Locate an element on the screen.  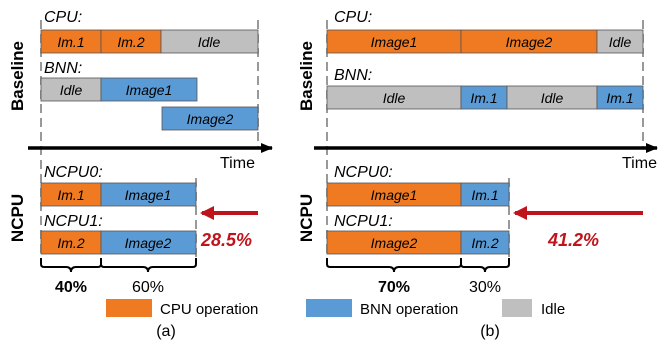
legend: CPU operation BNN operation Idle is located at coordinates (335, 308).